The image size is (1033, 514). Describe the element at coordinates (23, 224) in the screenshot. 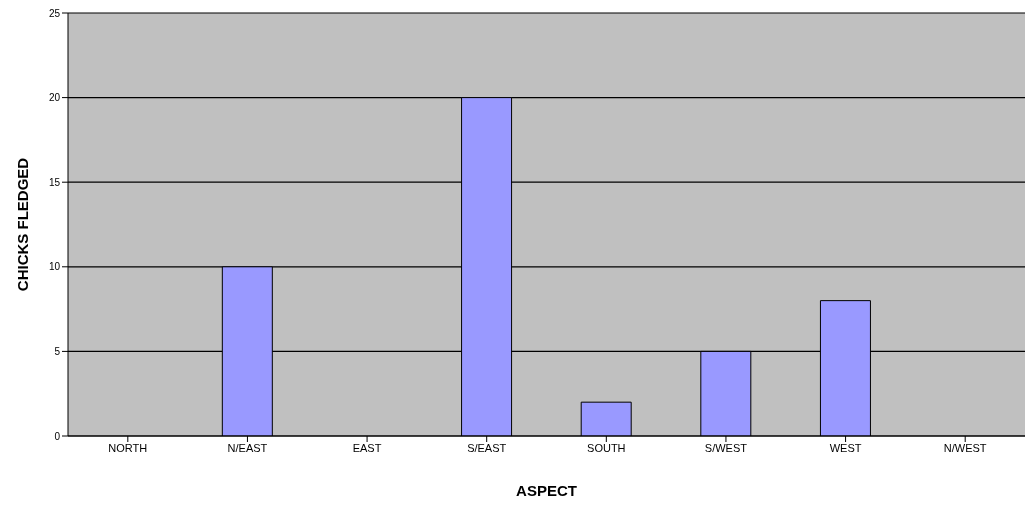

I see `y-axis-title: CHICKS FLEDGED` at that location.